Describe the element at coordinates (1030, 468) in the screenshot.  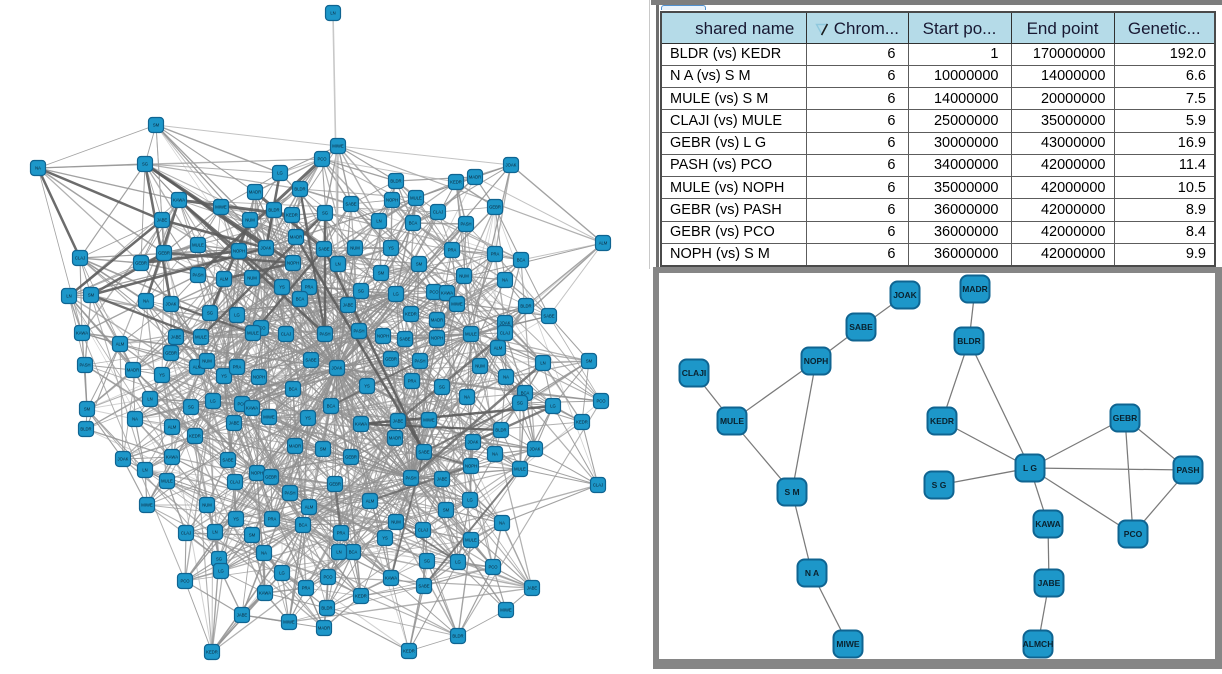
I see `svg-text: L G` at that location.